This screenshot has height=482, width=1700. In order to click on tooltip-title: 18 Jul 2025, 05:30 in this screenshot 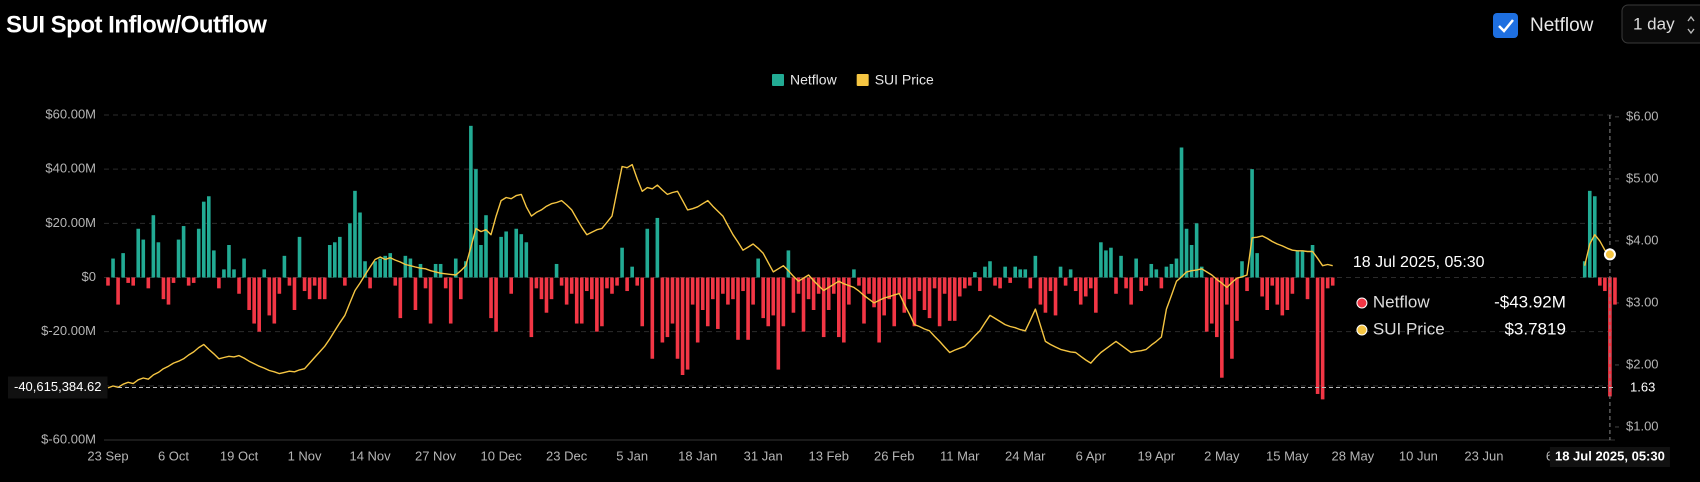, I will do `click(1419, 262)`.